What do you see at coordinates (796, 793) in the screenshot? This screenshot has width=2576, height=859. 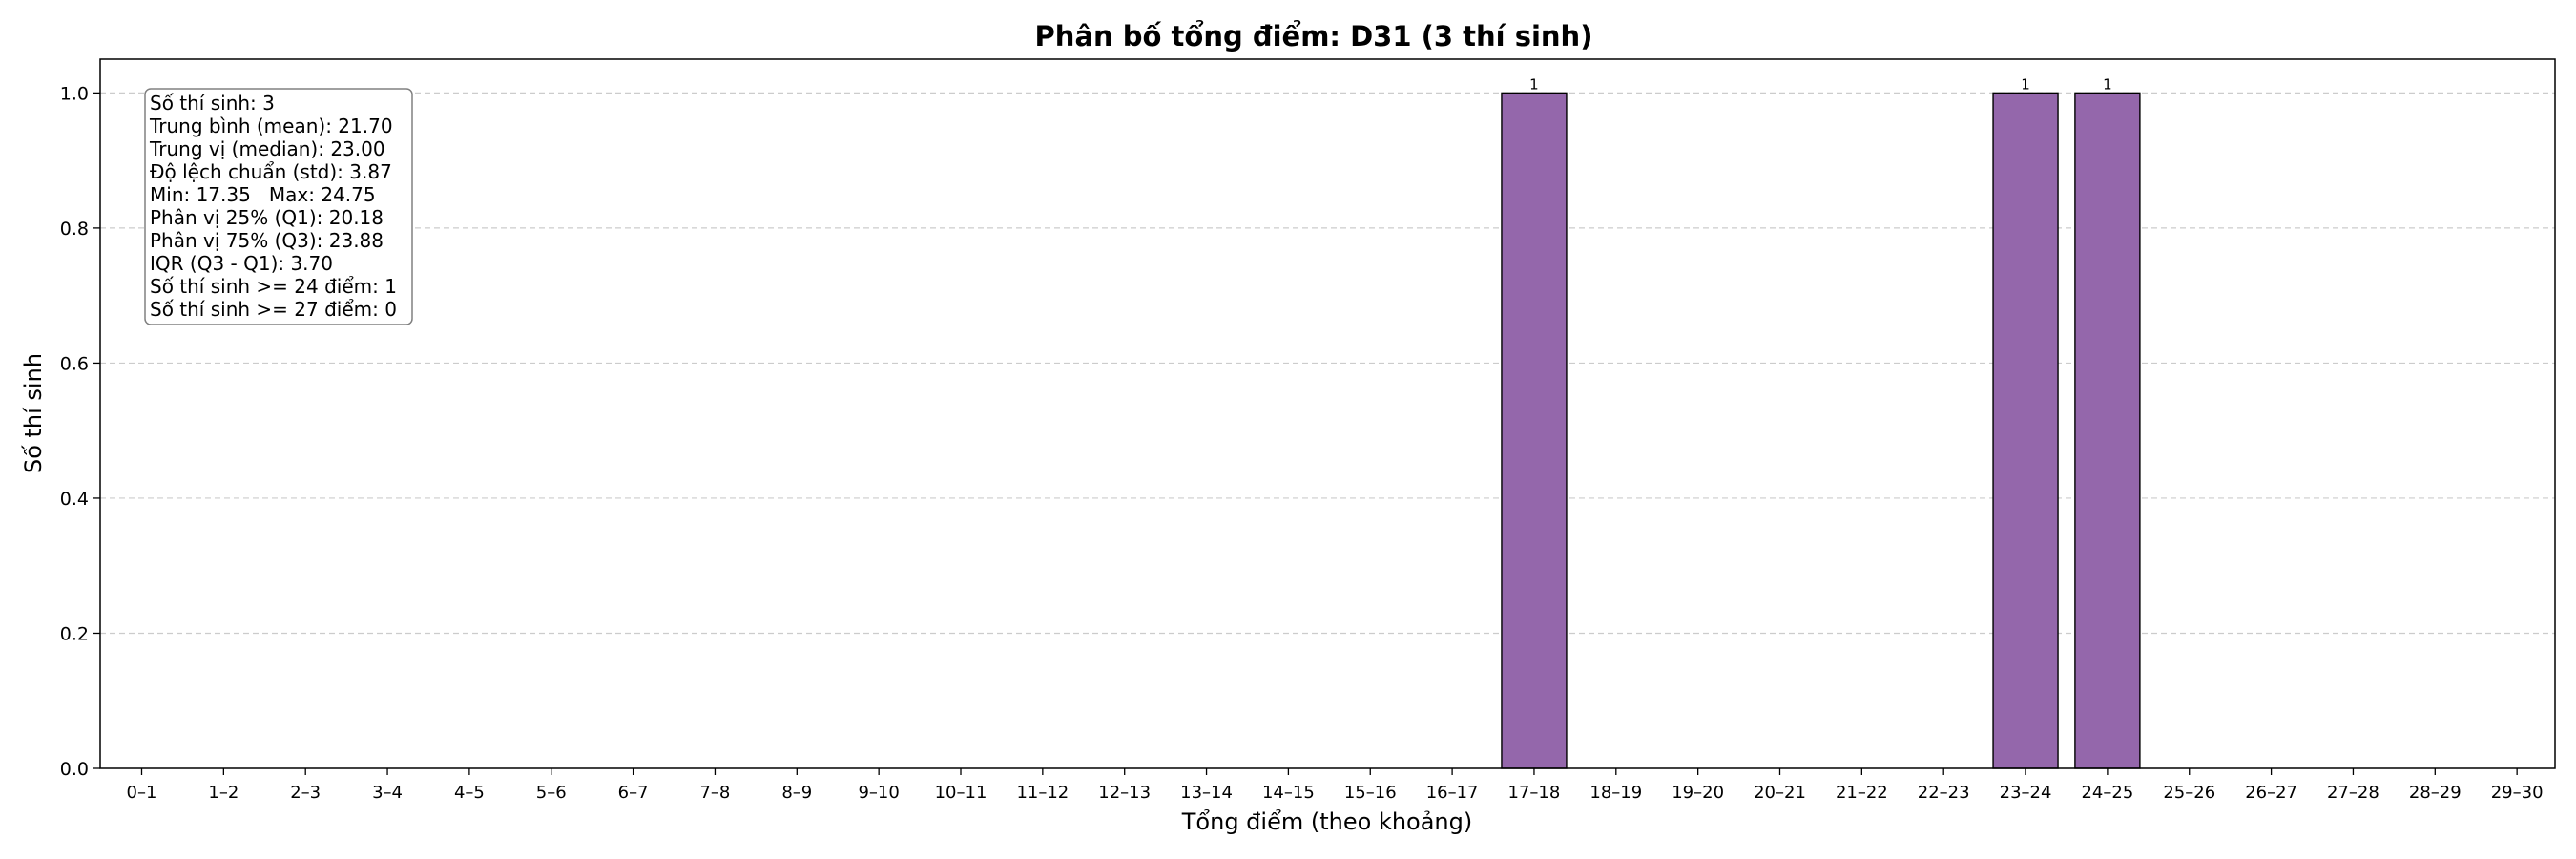 I see `x-tick-label: 8–9` at bounding box center [796, 793].